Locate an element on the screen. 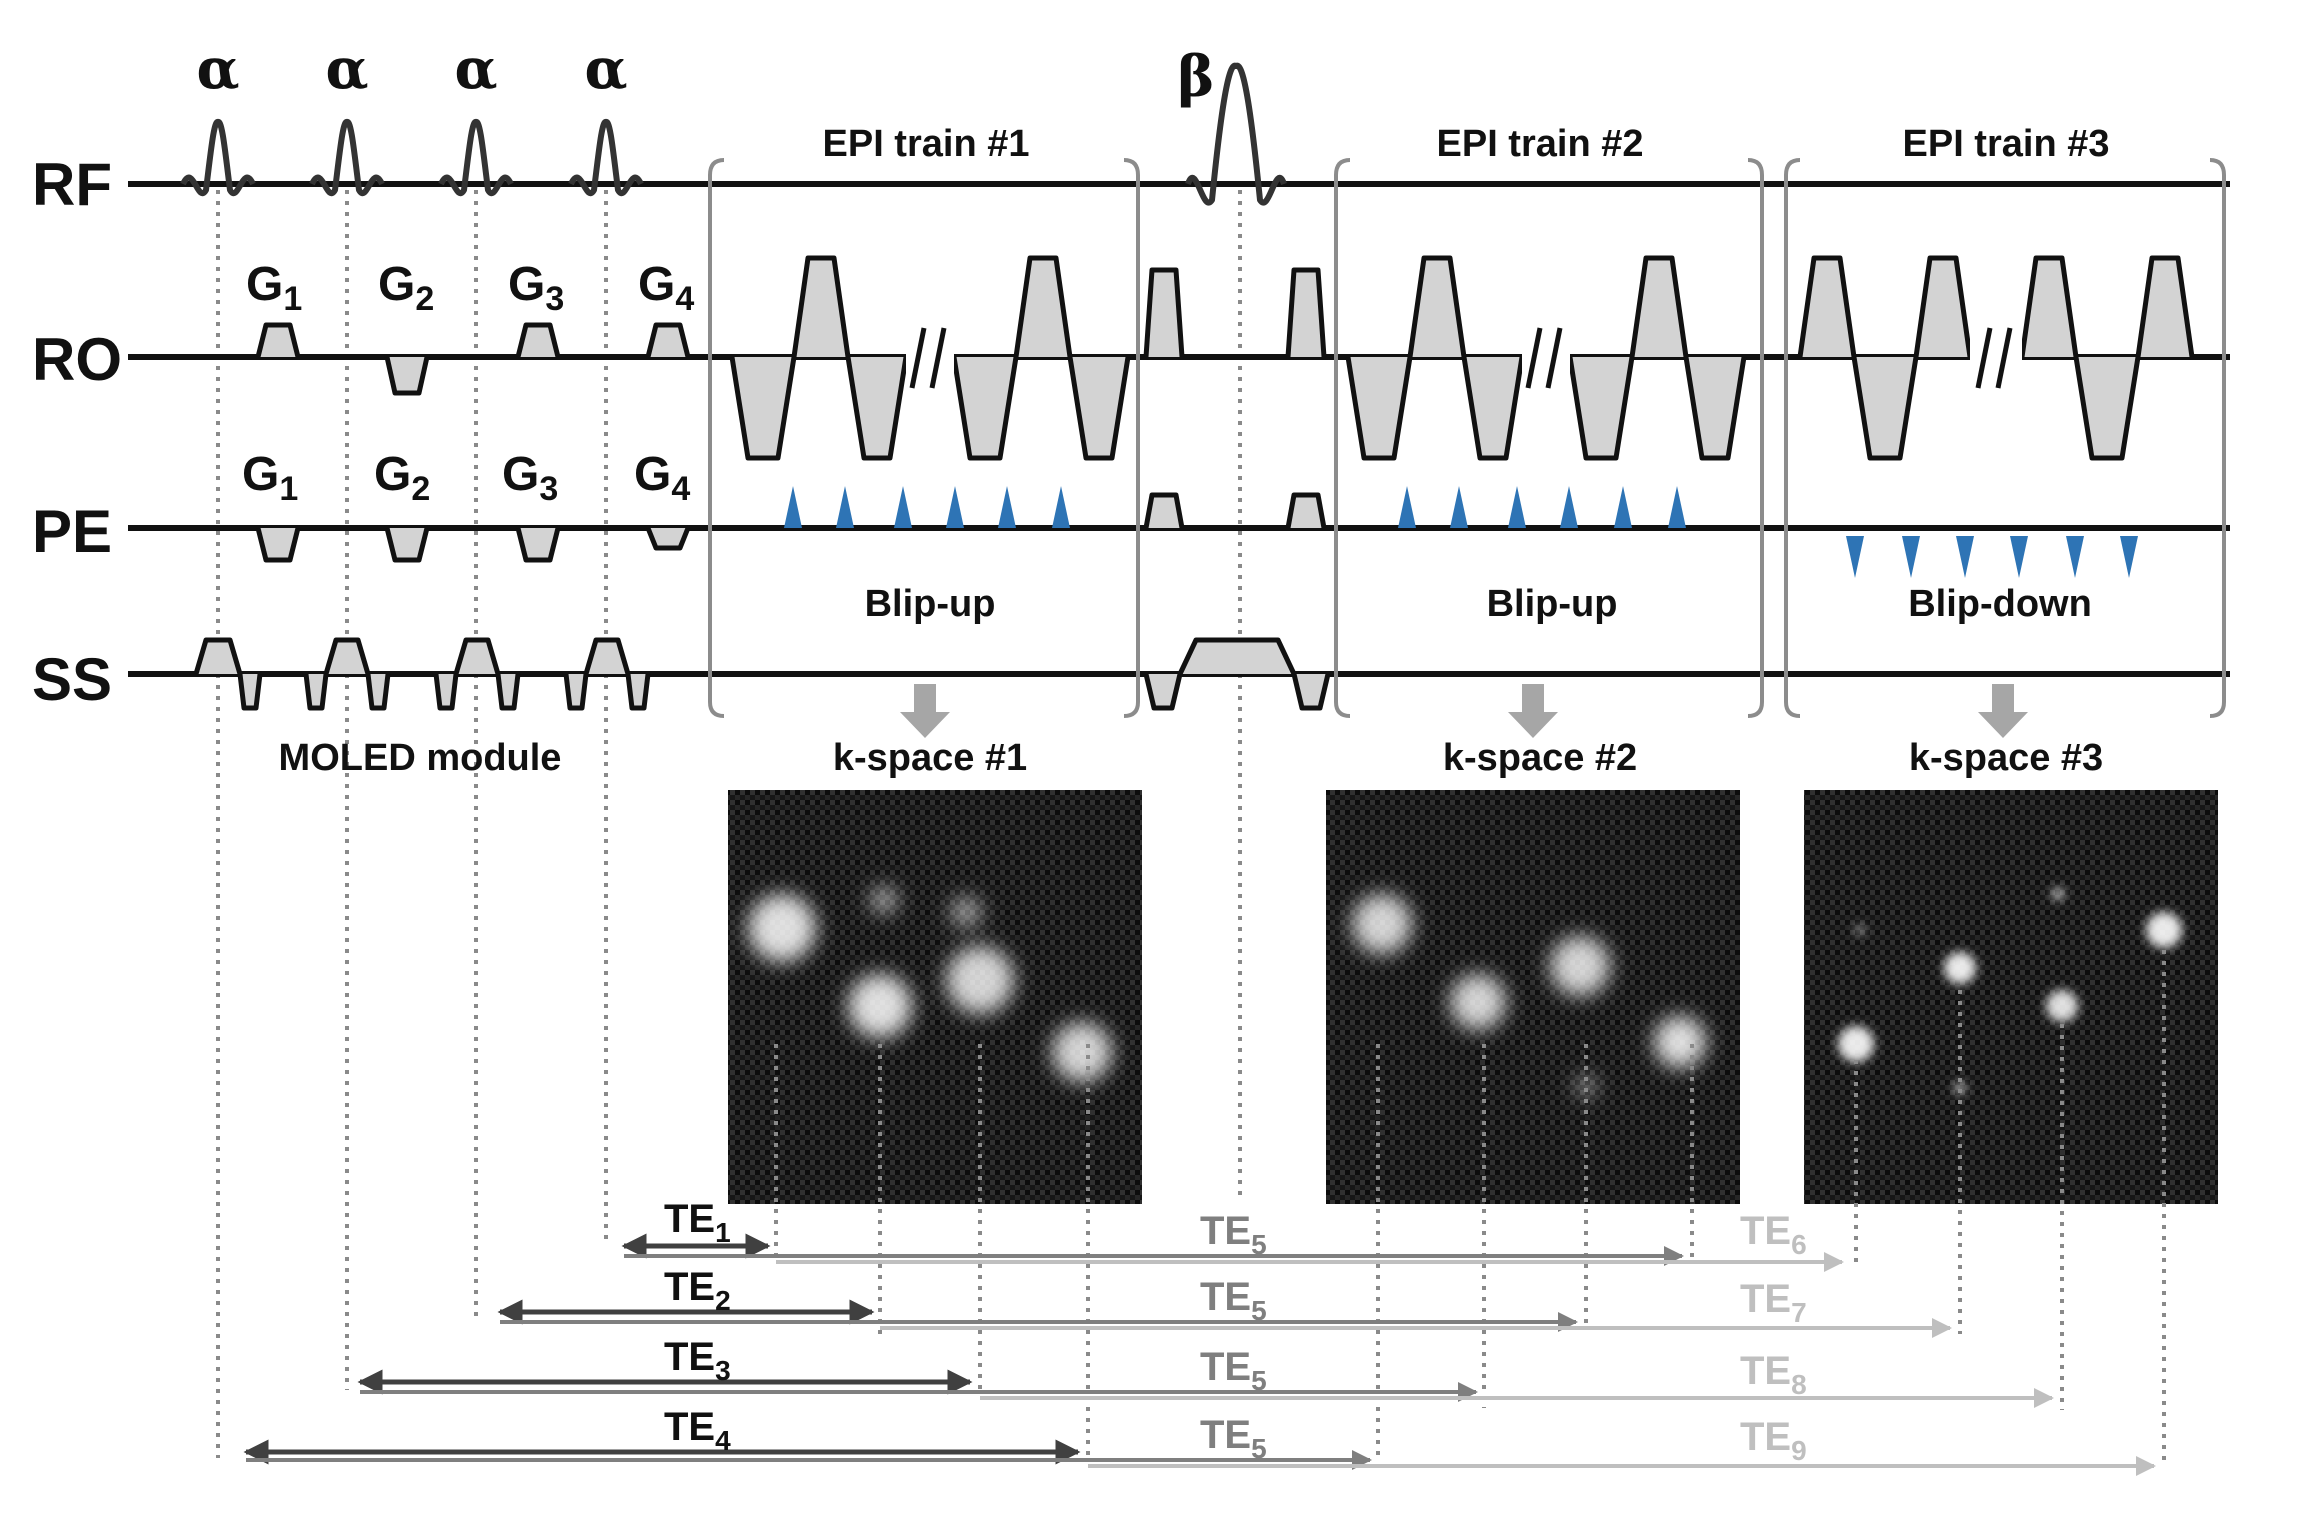  te7-label: TE is located at coordinates (1765, 1299).